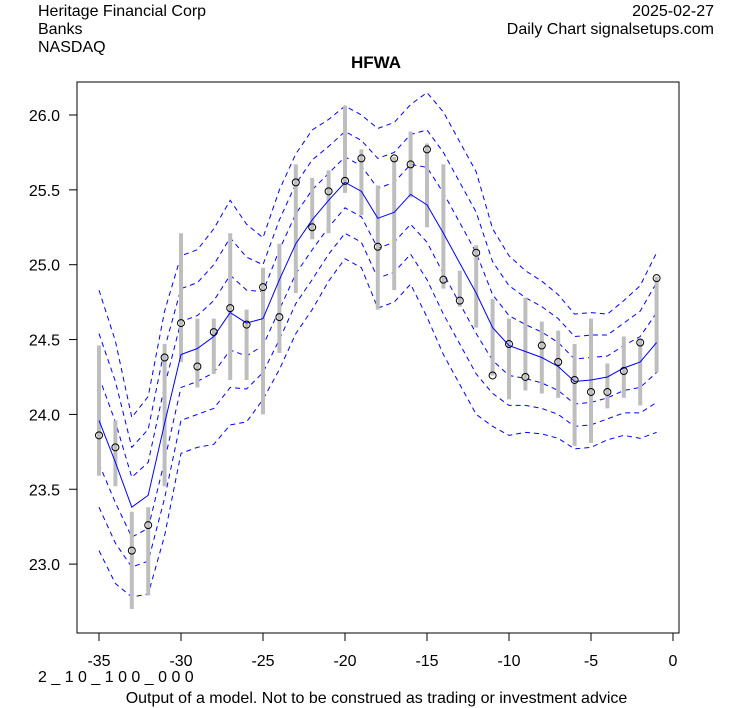  What do you see at coordinates (44, 490) in the screenshot?
I see `y-tick-label: 23.5` at bounding box center [44, 490].